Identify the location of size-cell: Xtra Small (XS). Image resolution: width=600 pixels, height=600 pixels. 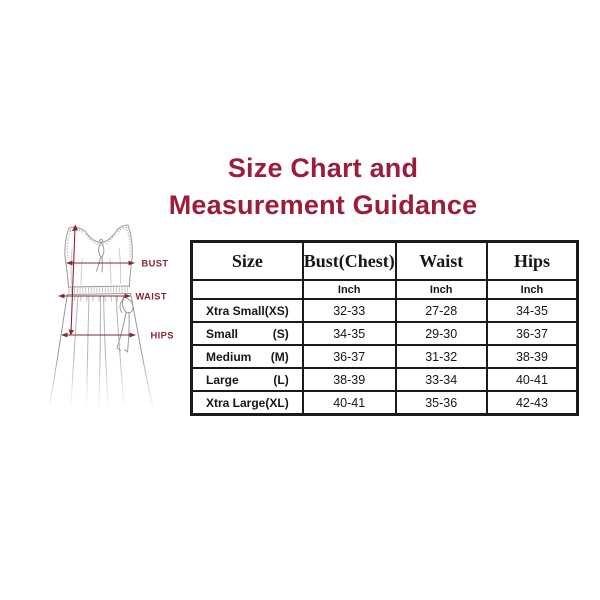
(247, 310).